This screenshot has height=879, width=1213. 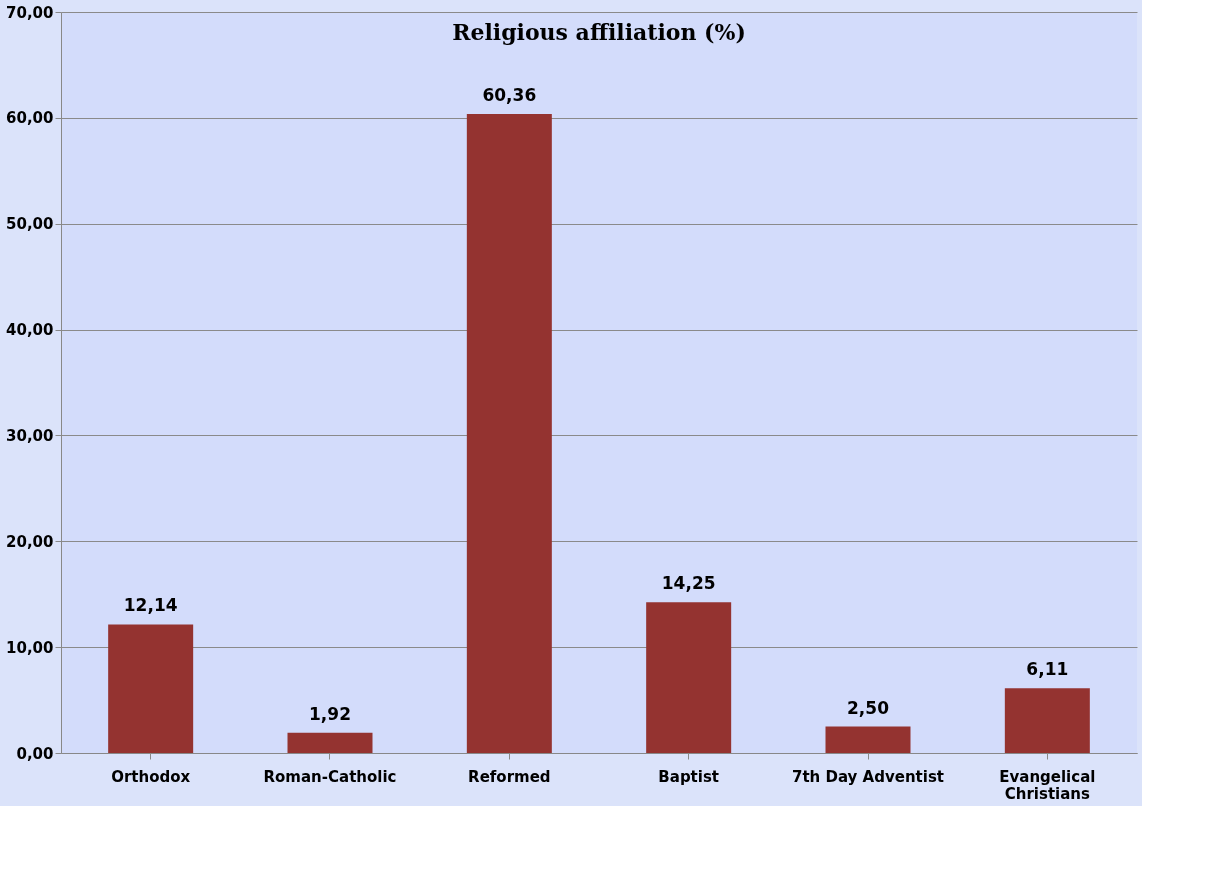 What do you see at coordinates (509, 776) in the screenshot?
I see `x-tick-label: Reformed` at bounding box center [509, 776].